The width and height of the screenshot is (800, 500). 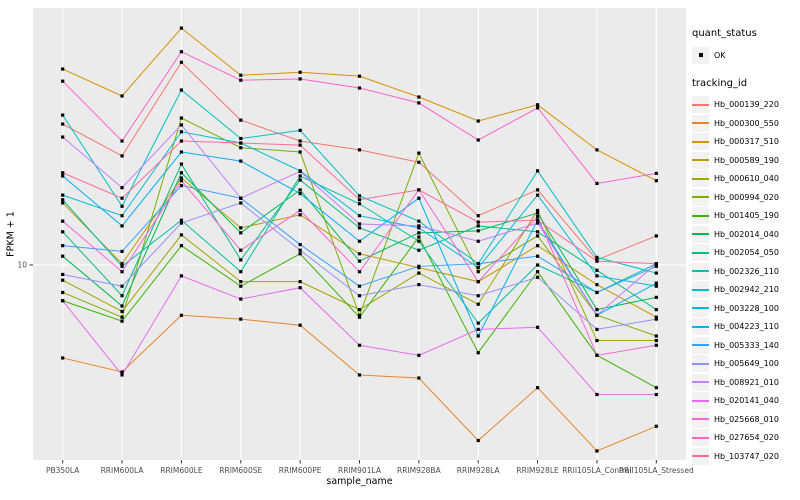 What do you see at coordinates (745, 160) in the screenshot?
I see `legend-item-Hb_000589_190: Hb_000589_190` at bounding box center [745, 160].